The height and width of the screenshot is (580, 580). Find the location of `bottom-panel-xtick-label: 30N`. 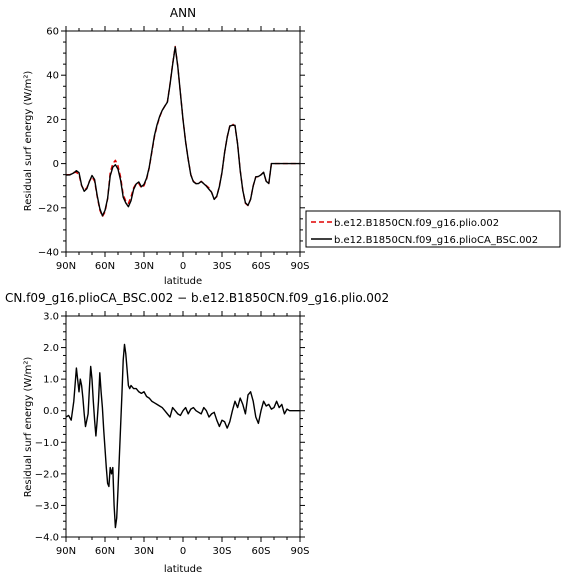

bottom-panel-xtick-label: 30N is located at coordinates (144, 551).